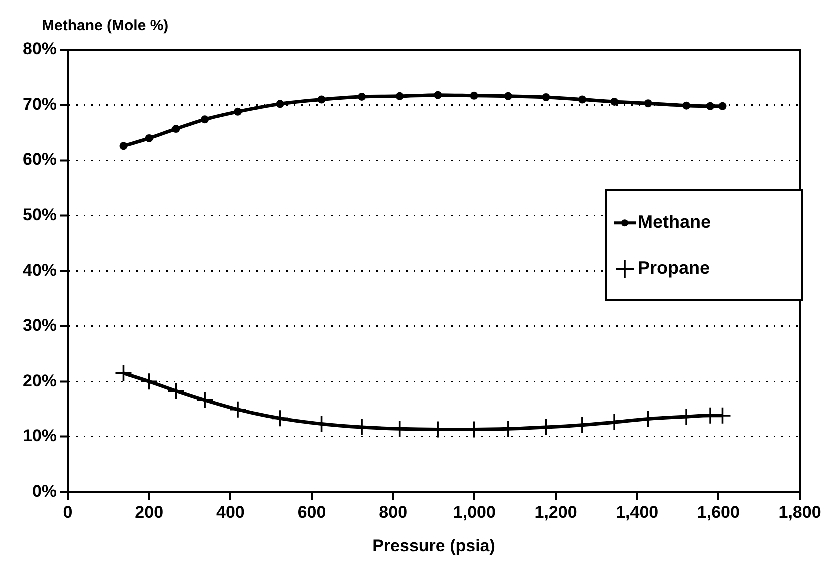 This screenshot has height=566, width=830. Describe the element at coordinates (45, 491) in the screenshot. I see `y-tick-label: 0%` at that location.